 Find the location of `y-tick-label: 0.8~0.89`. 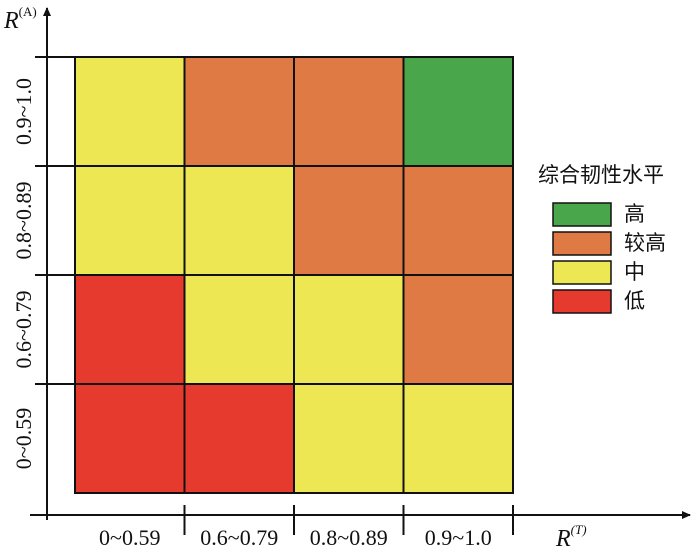

y-tick-label: 0.8~0.89 is located at coordinates (23, 221).